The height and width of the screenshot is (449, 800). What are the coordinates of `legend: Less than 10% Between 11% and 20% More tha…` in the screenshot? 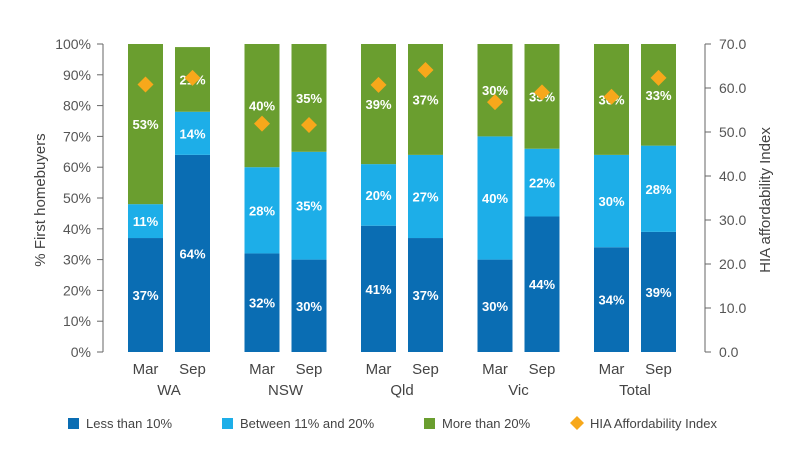 It's located at (392, 423).